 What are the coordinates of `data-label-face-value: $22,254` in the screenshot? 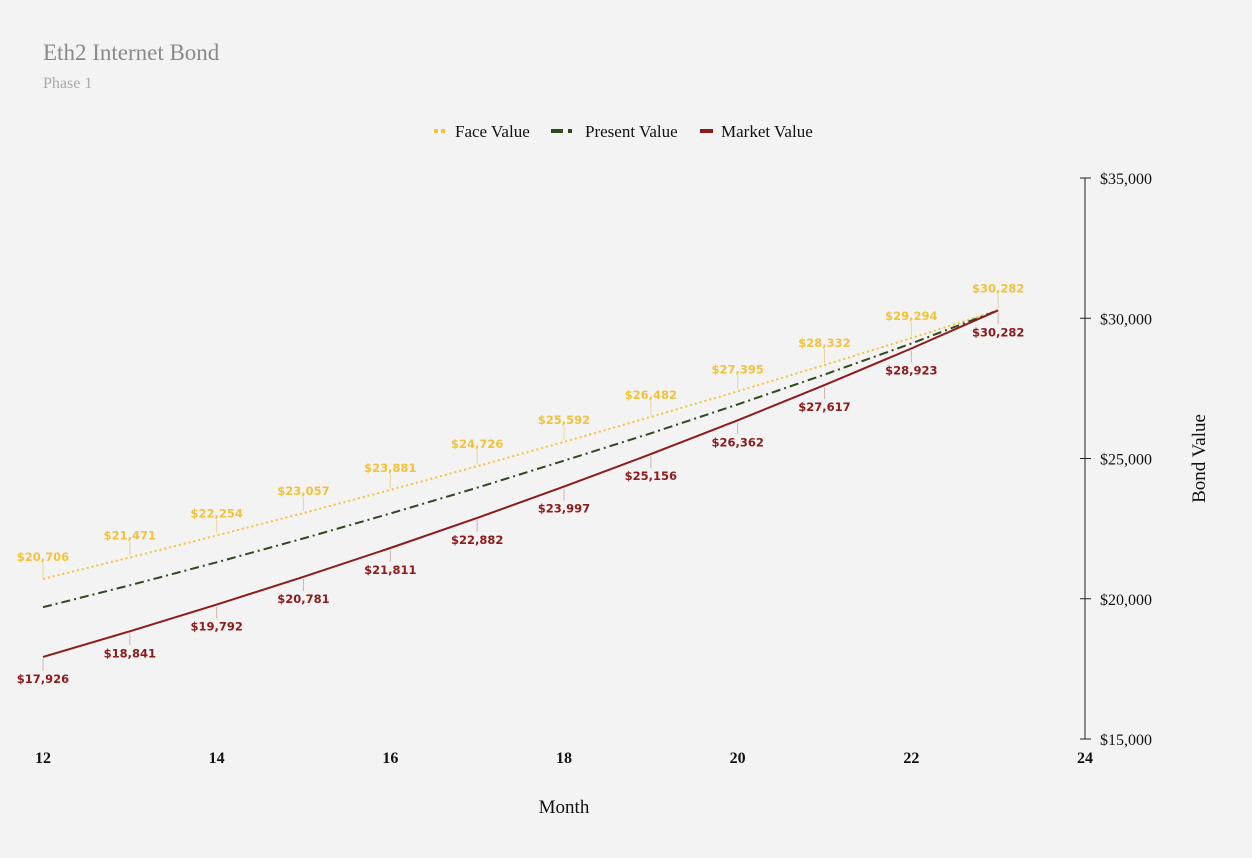 It's located at (216, 514).